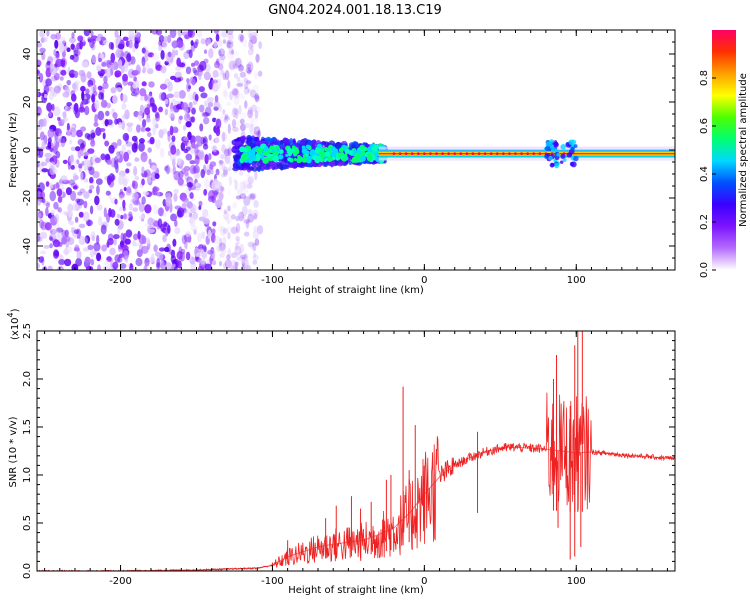  What do you see at coordinates (120, 581) in the screenshot?
I see `x-tick-label: -200` at bounding box center [120, 581].